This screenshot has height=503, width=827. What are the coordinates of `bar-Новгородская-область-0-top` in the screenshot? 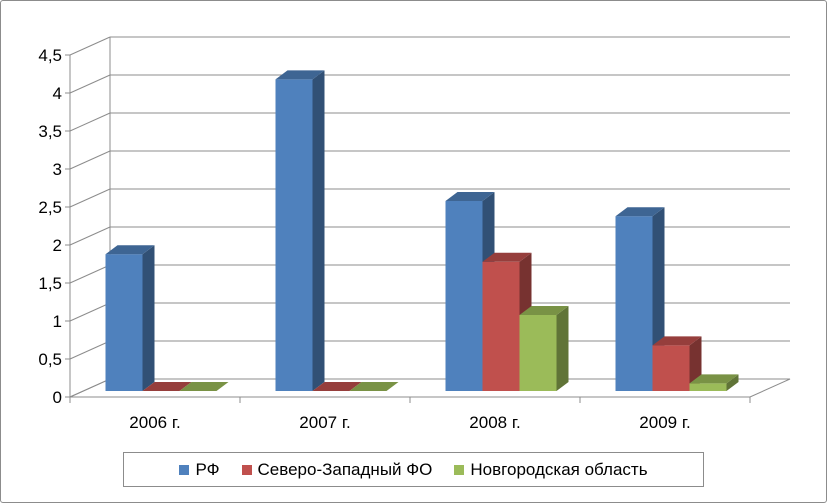 It's located at (204, 386).